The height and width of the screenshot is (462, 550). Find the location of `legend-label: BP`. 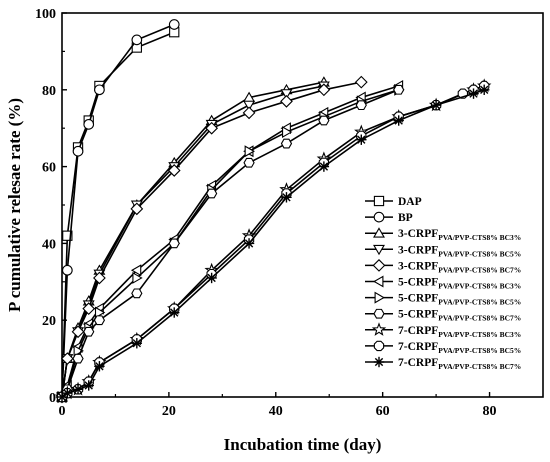

legend-label: BP is located at coordinates (405, 218).